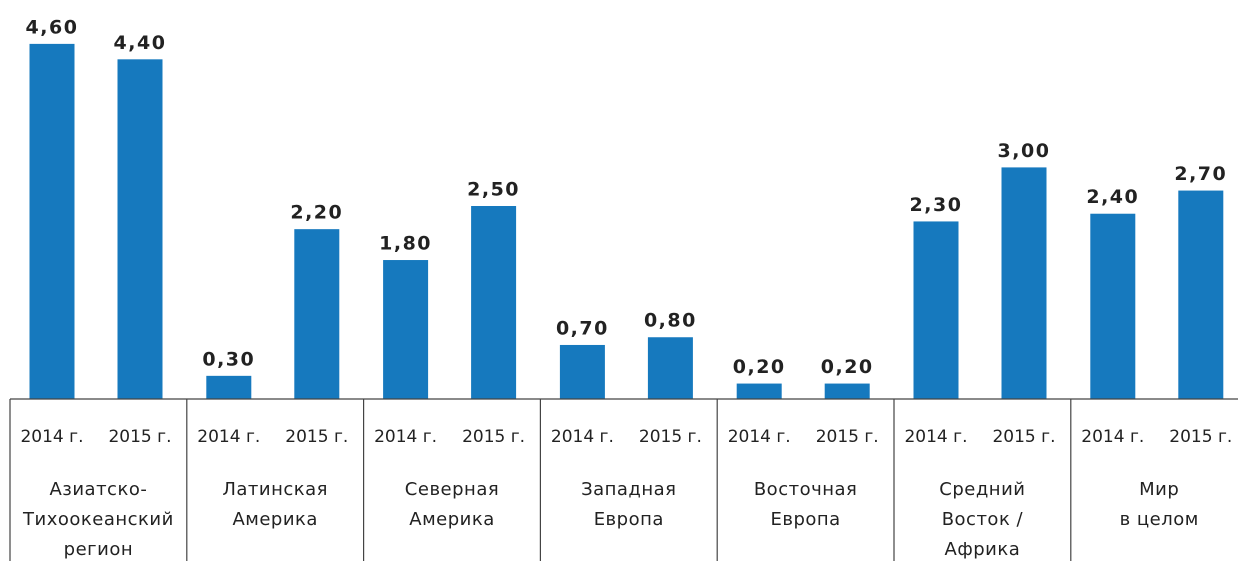 Image resolution: width=1238 pixels, height=561 pixels. I want to click on value-label: 2,50, so click(493, 190).